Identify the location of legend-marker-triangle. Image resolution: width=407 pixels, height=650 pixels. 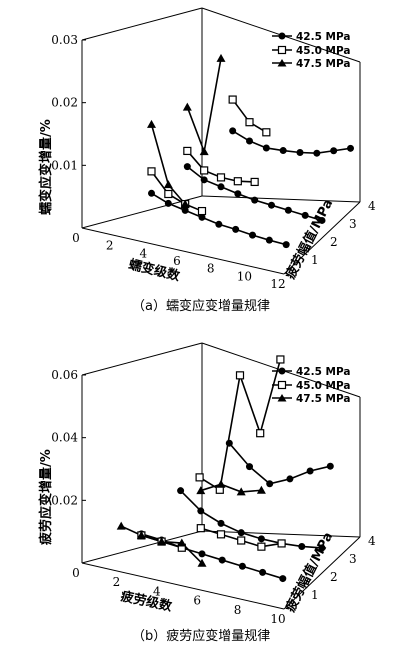
(282, 398).